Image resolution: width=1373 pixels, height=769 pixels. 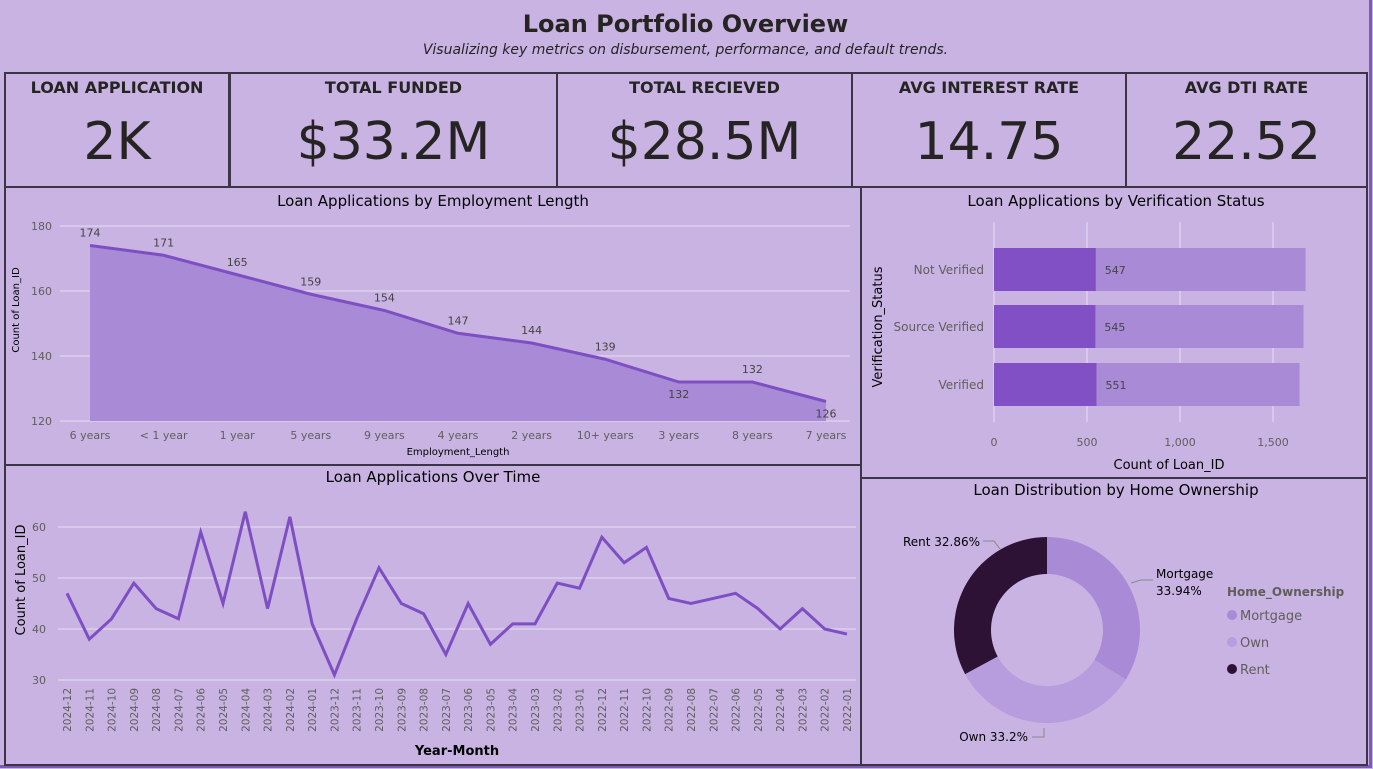 I want to click on donut-slice-rent, so click(x=1000, y=606).